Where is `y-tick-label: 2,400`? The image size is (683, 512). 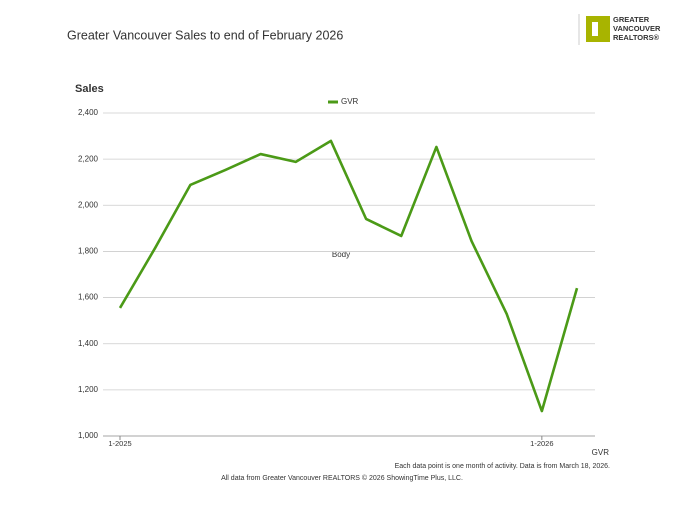 y-tick-label: 2,400 is located at coordinates (88, 112).